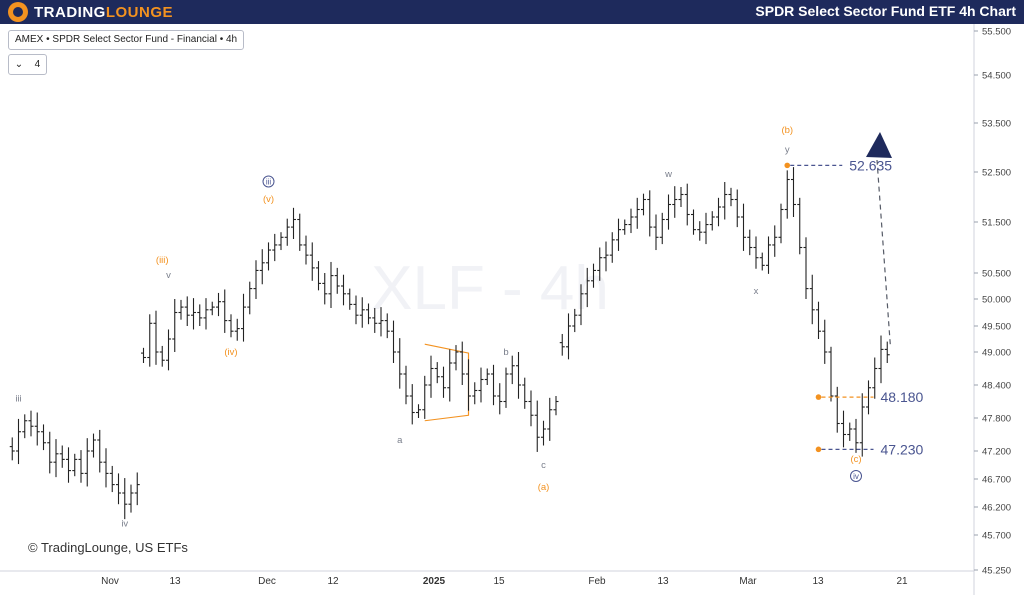  What do you see at coordinates (162, 260) in the screenshot?
I see `wave-label: (iii)` at bounding box center [162, 260].